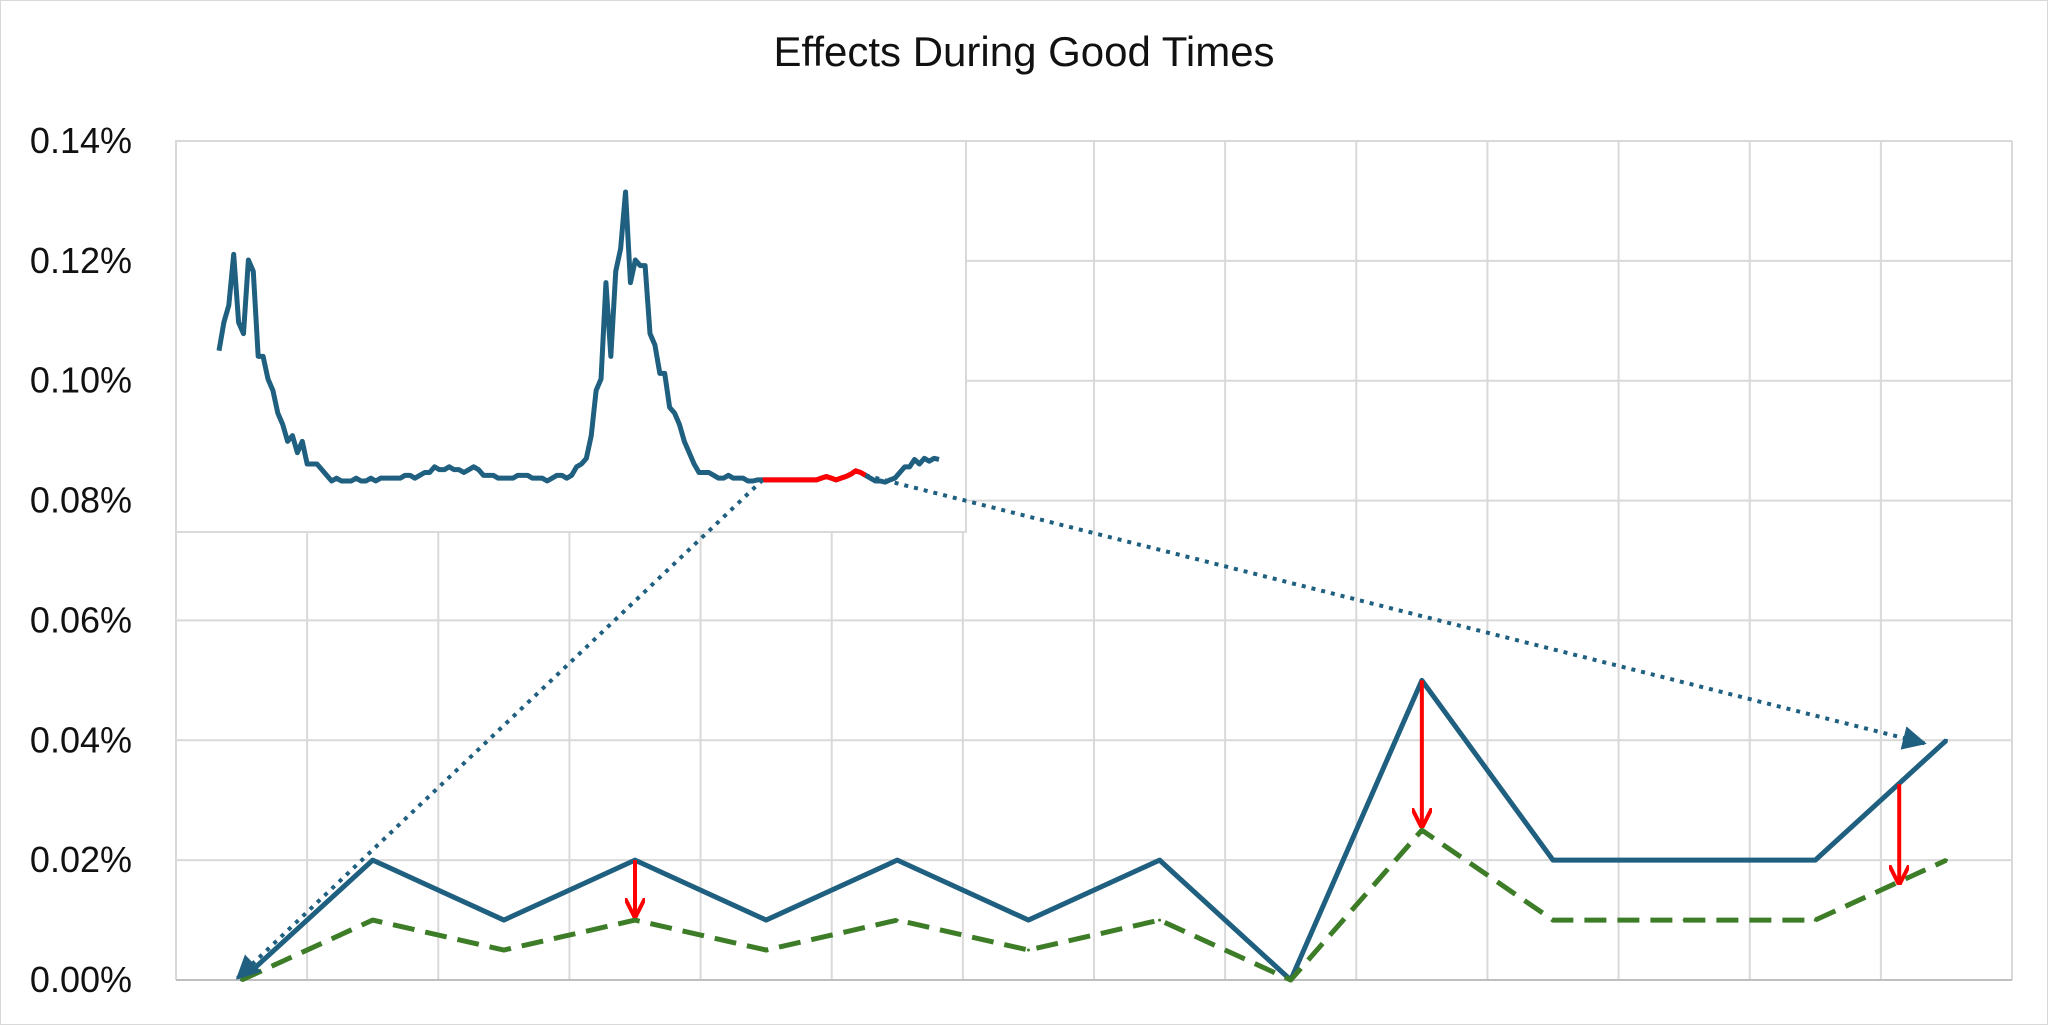 This screenshot has height=1025, width=2048. I want to click on y-tick-label: 0.08%, so click(81, 500).